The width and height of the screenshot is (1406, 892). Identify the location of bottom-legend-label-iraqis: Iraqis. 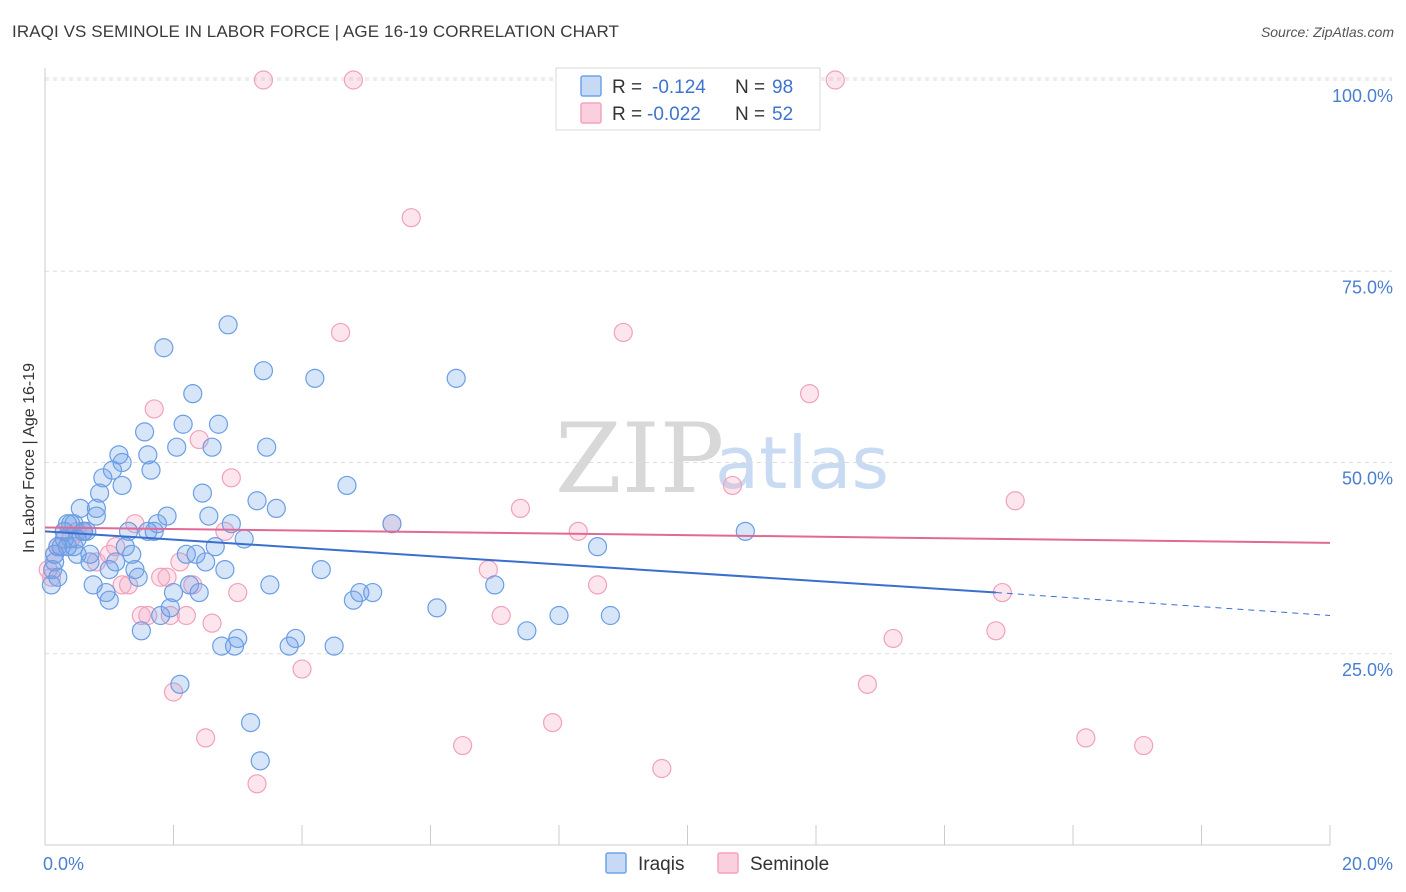
(661, 864).